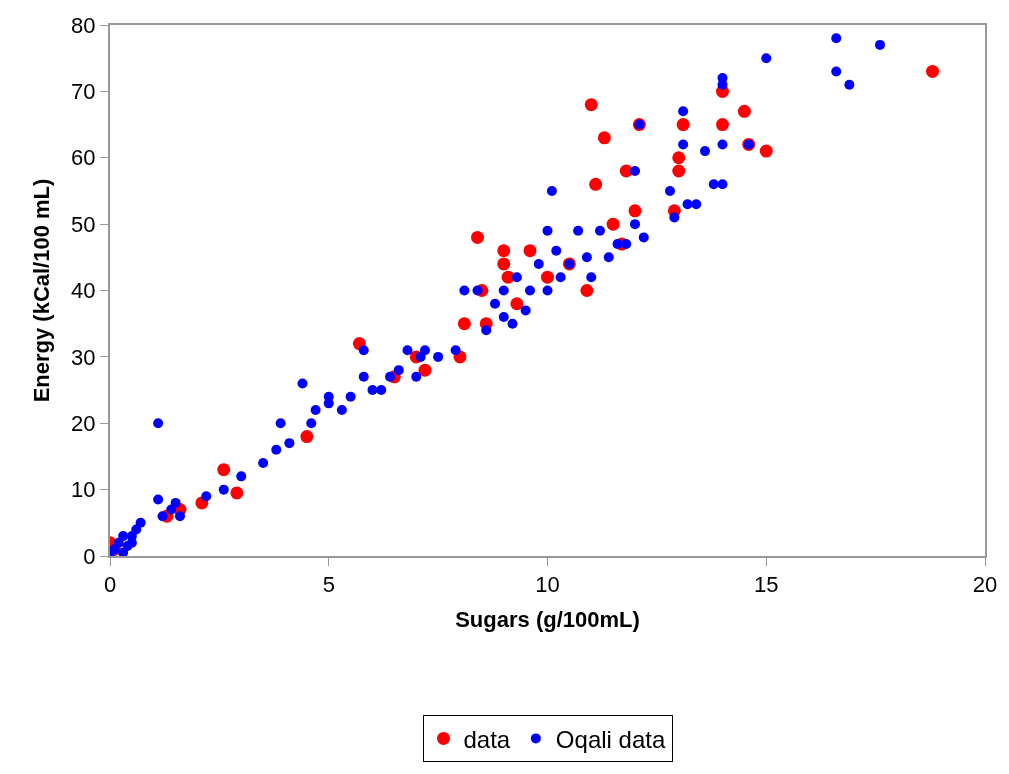 The height and width of the screenshot is (774, 1009). Describe the element at coordinates (83, 92) in the screenshot. I see `y-tick-label: 70` at that location.